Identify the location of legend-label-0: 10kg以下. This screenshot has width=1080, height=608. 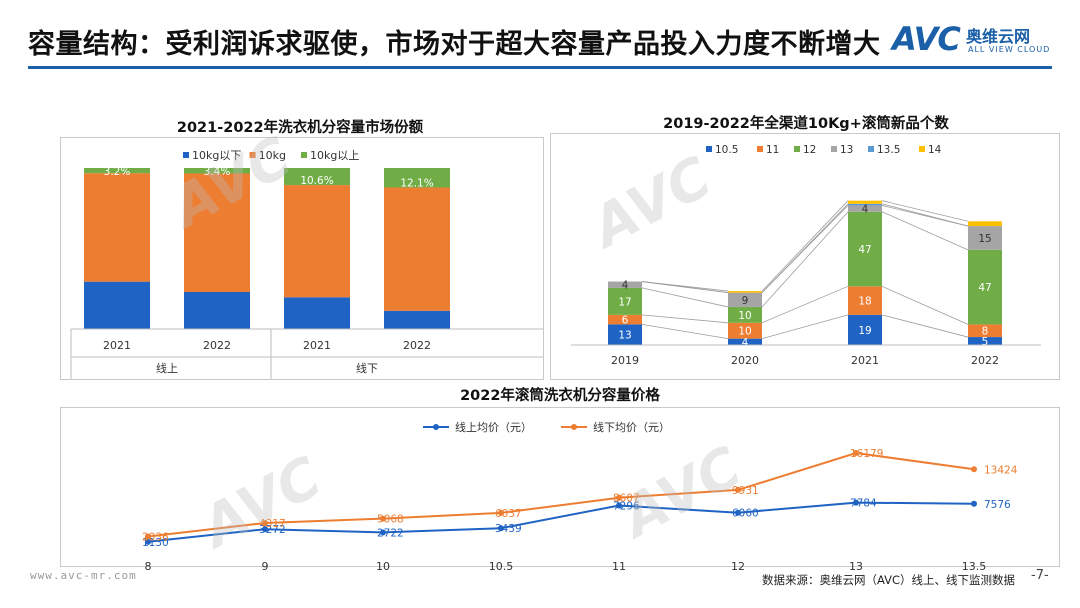
(216, 155).